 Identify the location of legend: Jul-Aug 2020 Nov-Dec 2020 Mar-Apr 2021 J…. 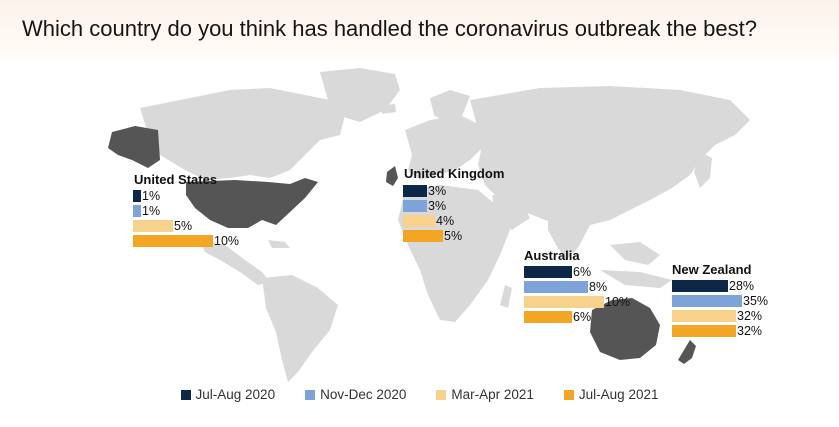
(419, 394).